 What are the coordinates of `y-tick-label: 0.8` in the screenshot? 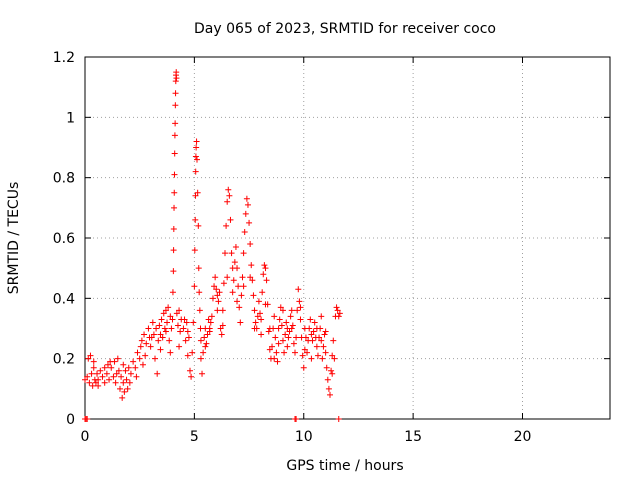 It's located at (64, 179).